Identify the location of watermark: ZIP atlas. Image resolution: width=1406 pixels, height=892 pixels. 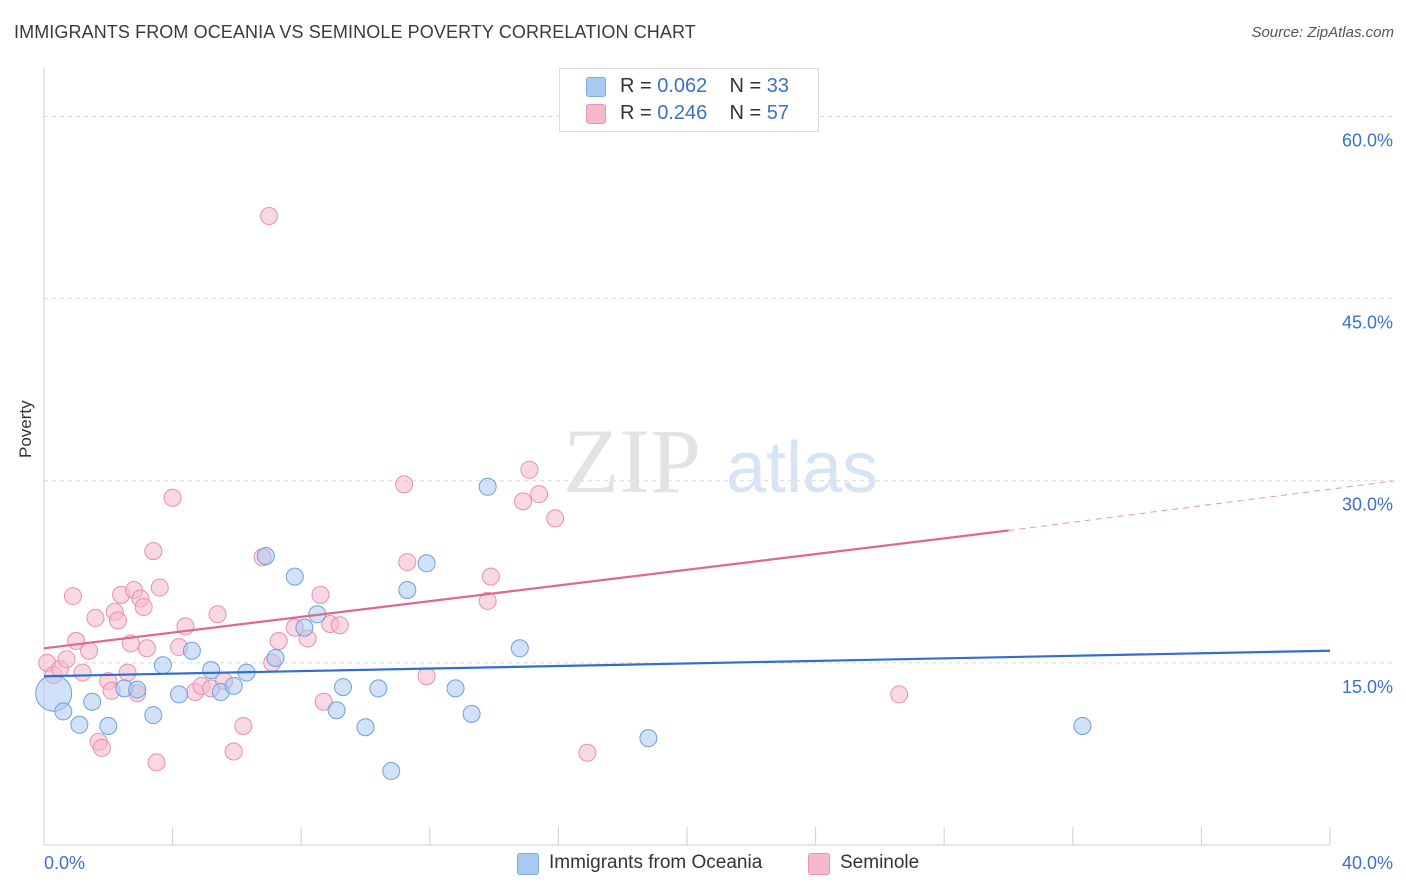
(720, 461).